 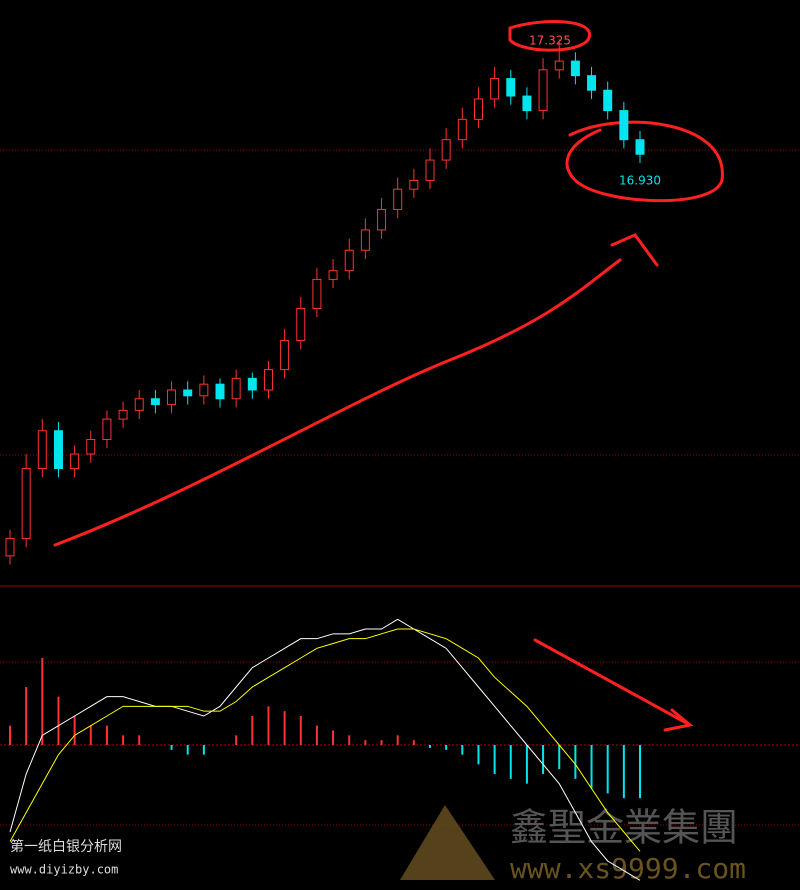 I want to click on logo, so click(x=447, y=842).